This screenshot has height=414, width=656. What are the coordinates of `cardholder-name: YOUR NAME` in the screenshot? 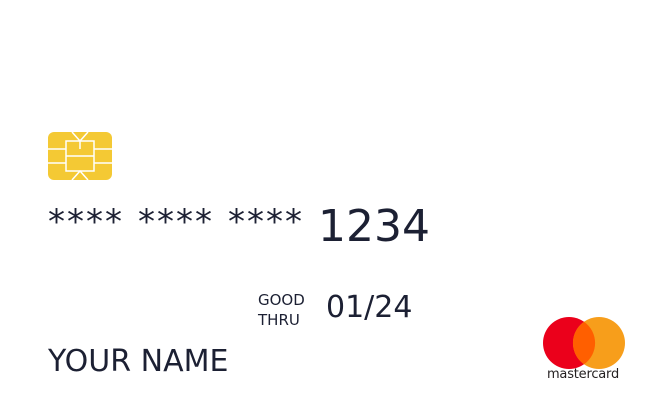 It's located at (138, 361).